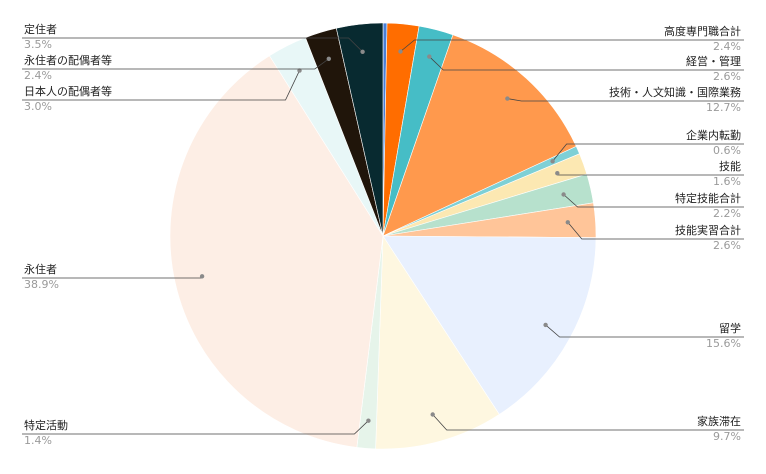  Describe the element at coordinates (708, 198) in the screenshot. I see `slice-label-name: 特定技能合計` at that location.